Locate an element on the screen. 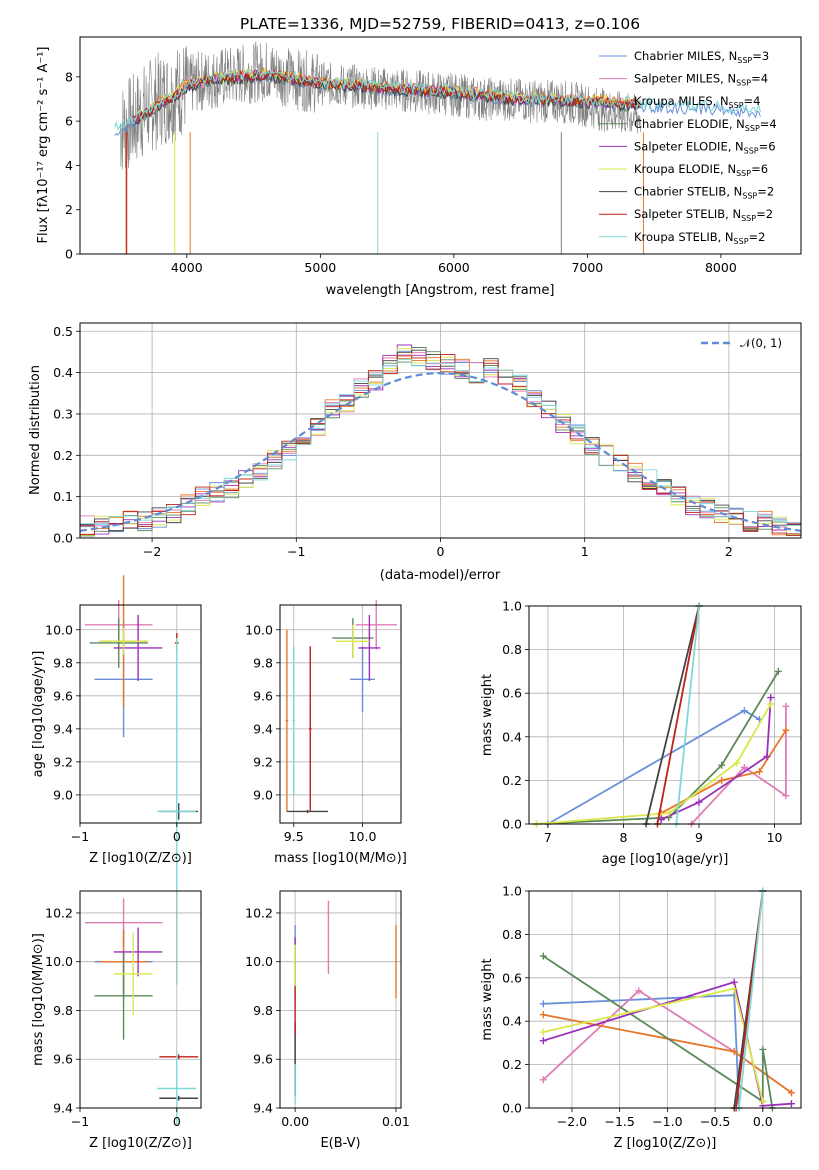 Image resolution: width=819 pixels, height=1170 pixels. y-tick-label: 0.6 is located at coordinates (512, 977).